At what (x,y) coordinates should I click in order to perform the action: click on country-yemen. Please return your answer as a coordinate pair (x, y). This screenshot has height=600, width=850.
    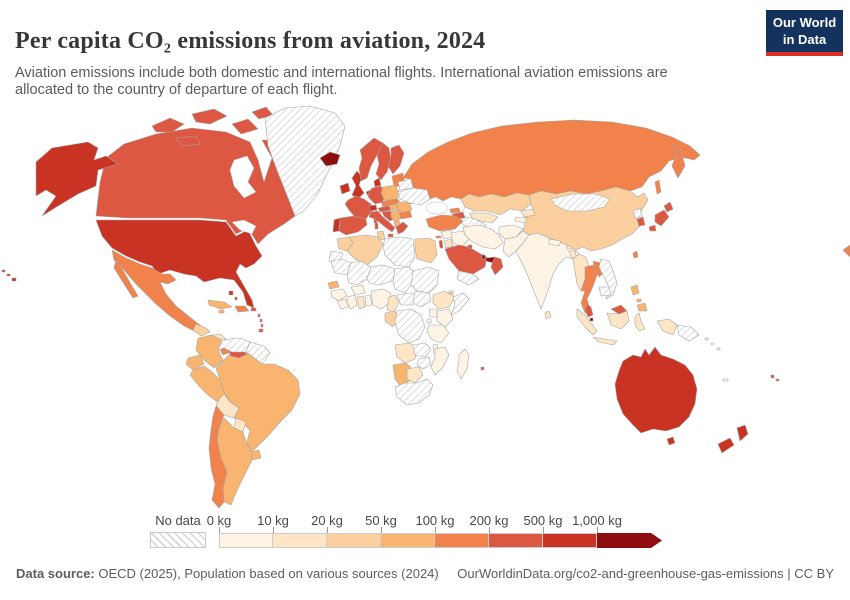
    Looking at the image, I should click on (468, 278).